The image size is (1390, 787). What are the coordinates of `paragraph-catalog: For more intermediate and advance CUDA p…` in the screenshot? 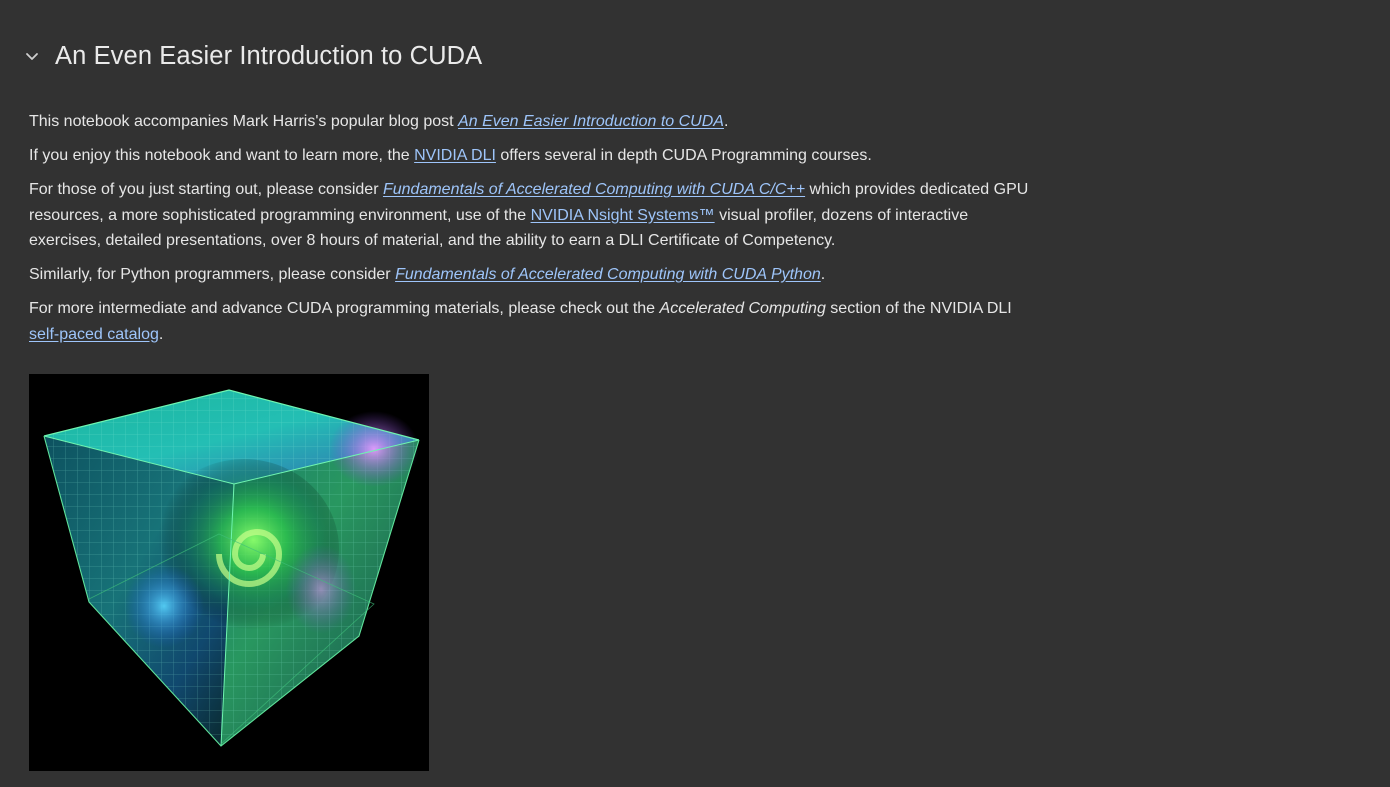 It's located at (520, 321).